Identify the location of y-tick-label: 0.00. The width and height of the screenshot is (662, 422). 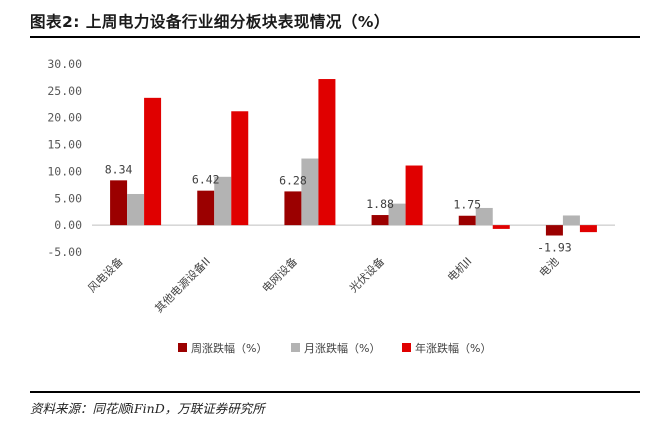
(68, 225).